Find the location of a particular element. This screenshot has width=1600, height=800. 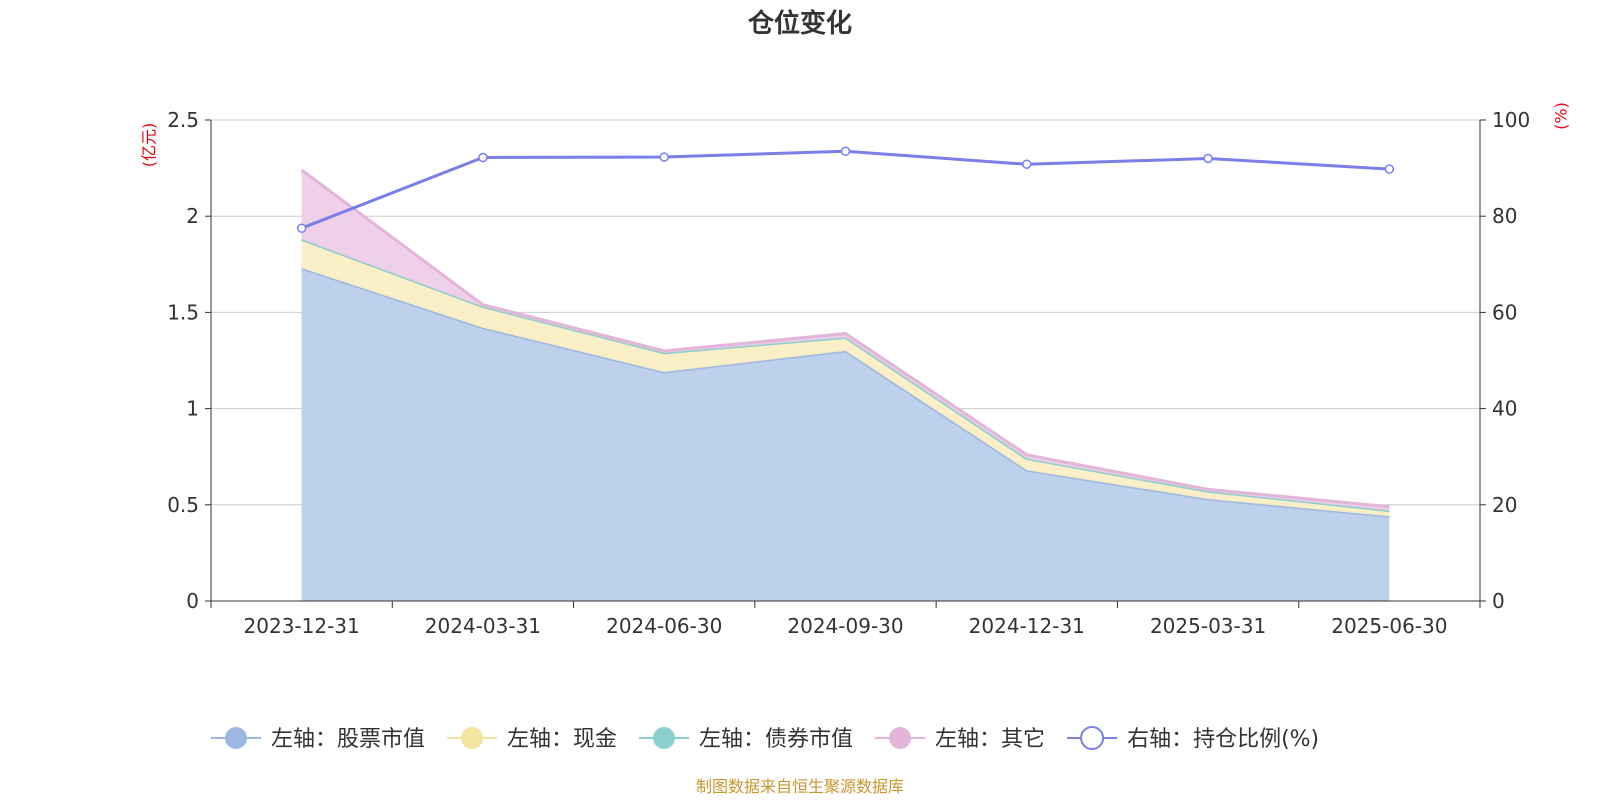

left-tick-label: 1 is located at coordinates (192, 409).